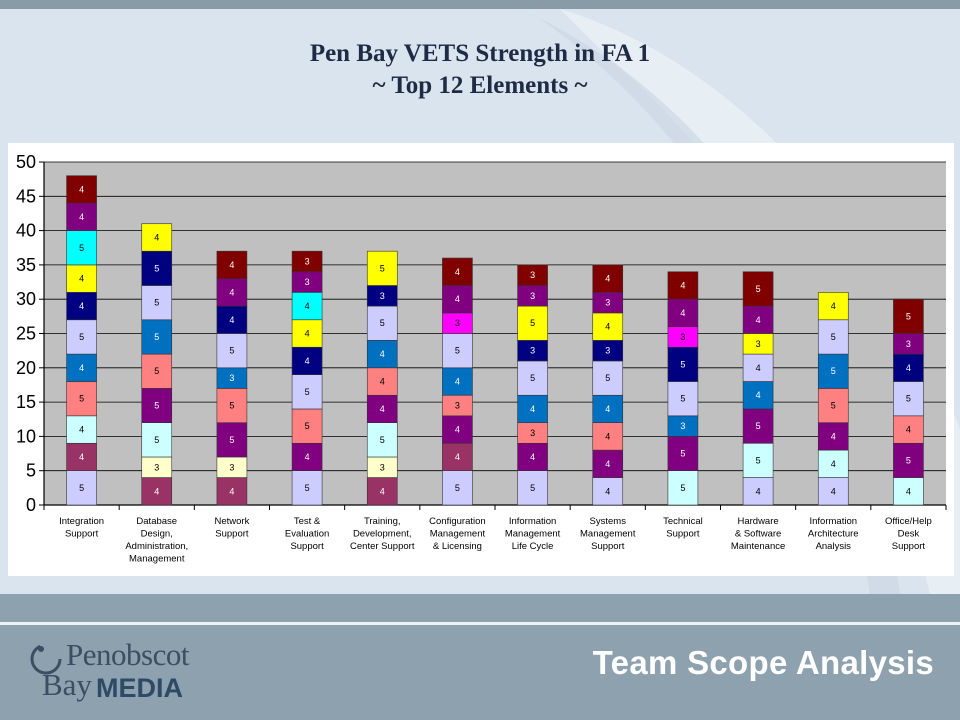  I want to click on x-tick-label: Information, so click(533, 521).